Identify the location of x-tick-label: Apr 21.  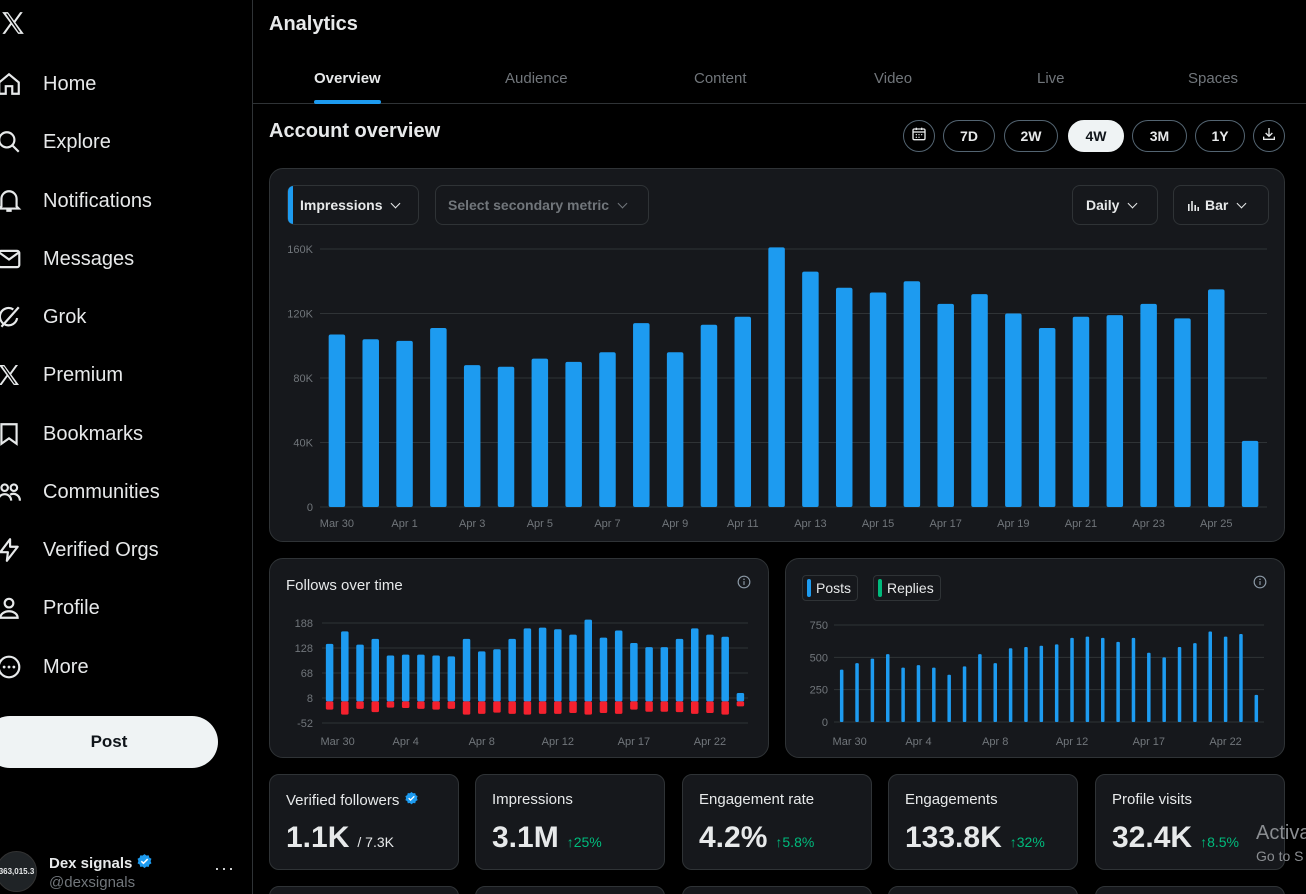
(1081, 524).